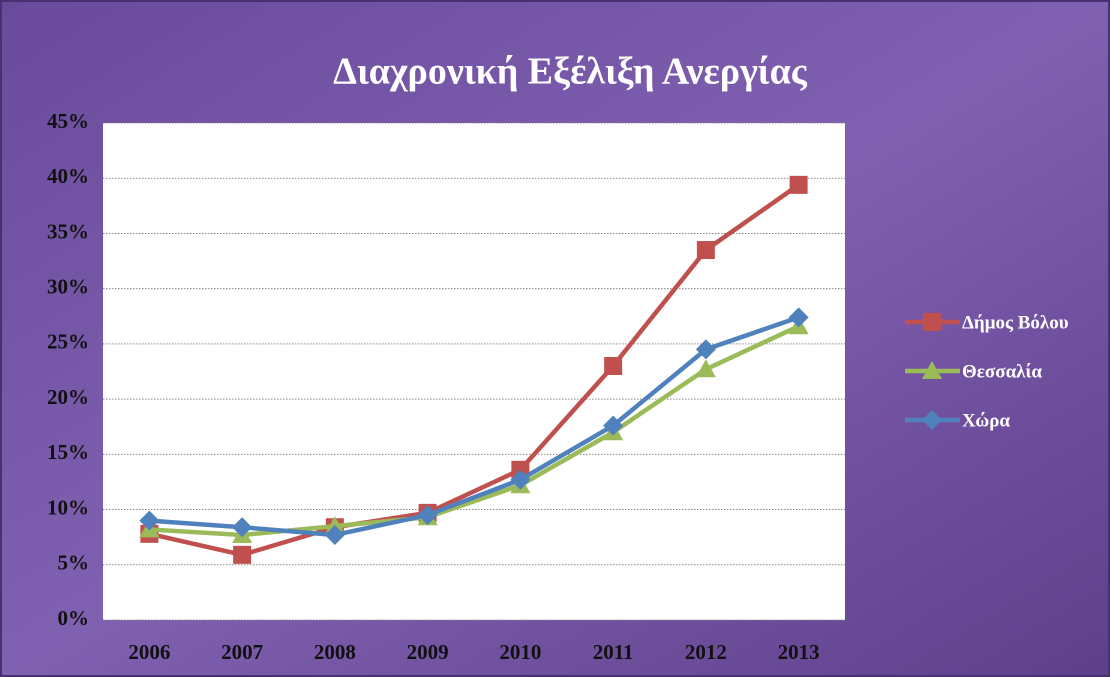 The height and width of the screenshot is (677, 1110). What do you see at coordinates (1002, 371) in the screenshot?
I see `legend-label: Θεσσαλία` at bounding box center [1002, 371].